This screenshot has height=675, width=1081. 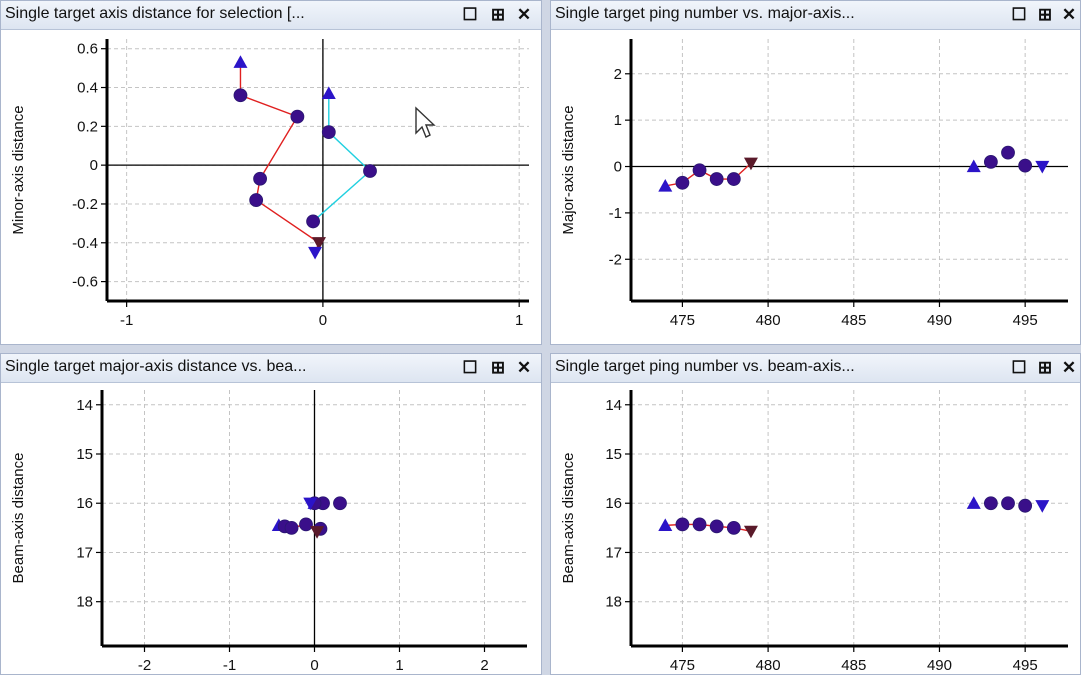 What do you see at coordinates (85, 204) in the screenshot?
I see `y-tick-label: -0.2` at bounding box center [85, 204].